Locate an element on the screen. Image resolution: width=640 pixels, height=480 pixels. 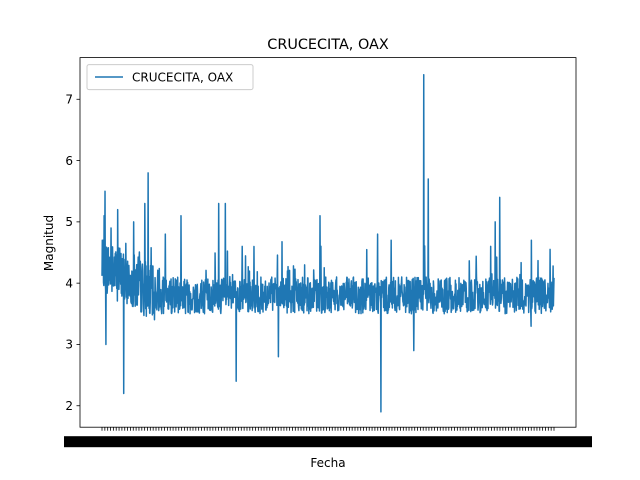
y-axis-label: Magnitud is located at coordinates (49, 243).